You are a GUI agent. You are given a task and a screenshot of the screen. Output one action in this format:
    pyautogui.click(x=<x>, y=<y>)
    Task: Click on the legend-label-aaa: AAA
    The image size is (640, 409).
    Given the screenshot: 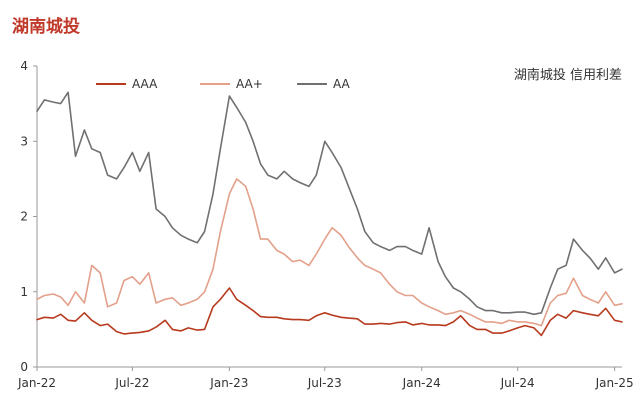 What is the action you would take?
    pyautogui.click(x=145, y=84)
    